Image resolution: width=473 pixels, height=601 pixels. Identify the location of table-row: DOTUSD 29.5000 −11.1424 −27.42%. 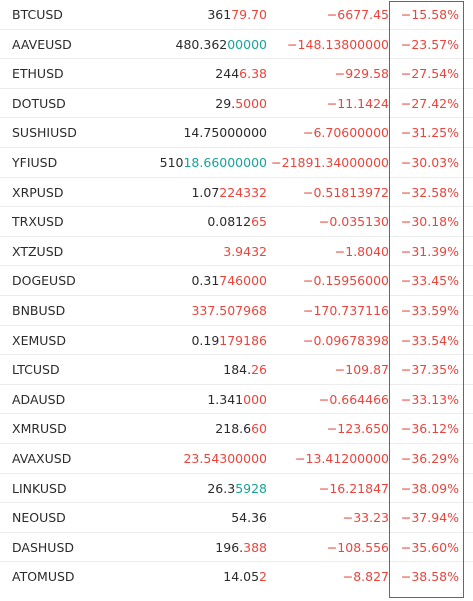
(236, 104).